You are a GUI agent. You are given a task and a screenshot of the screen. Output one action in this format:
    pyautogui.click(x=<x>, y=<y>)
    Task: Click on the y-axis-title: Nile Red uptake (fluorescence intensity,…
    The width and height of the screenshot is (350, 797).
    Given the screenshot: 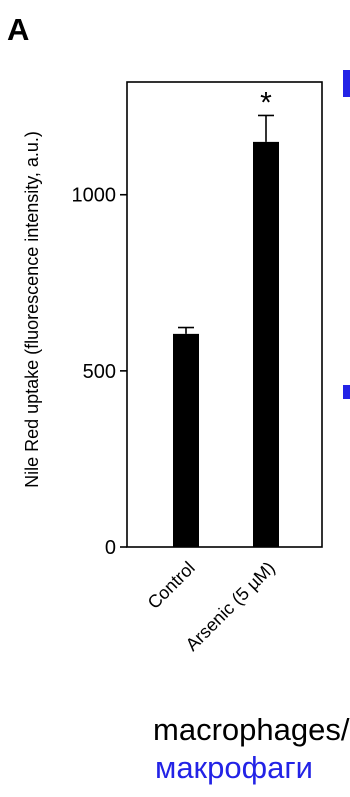 What is the action you would take?
    pyautogui.click(x=32, y=309)
    